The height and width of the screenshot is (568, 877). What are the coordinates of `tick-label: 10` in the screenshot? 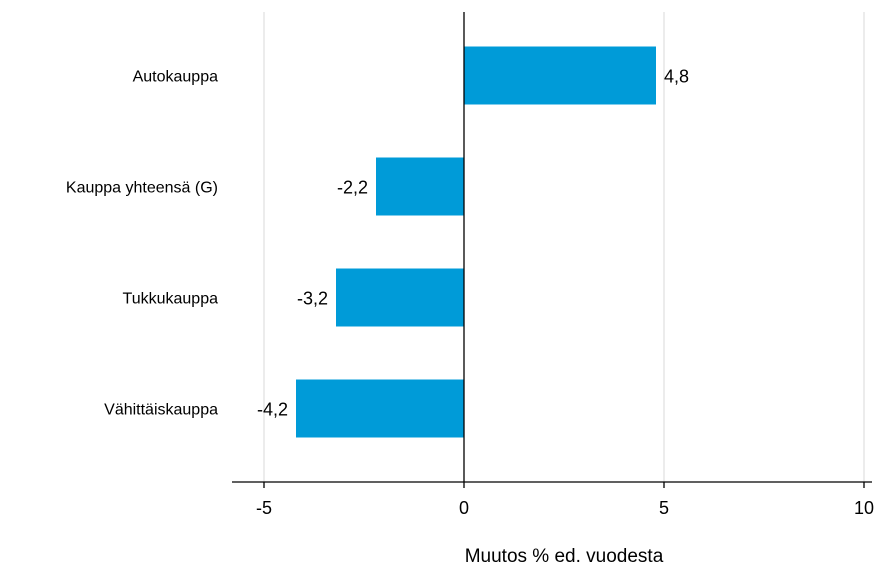 It's located at (864, 508).